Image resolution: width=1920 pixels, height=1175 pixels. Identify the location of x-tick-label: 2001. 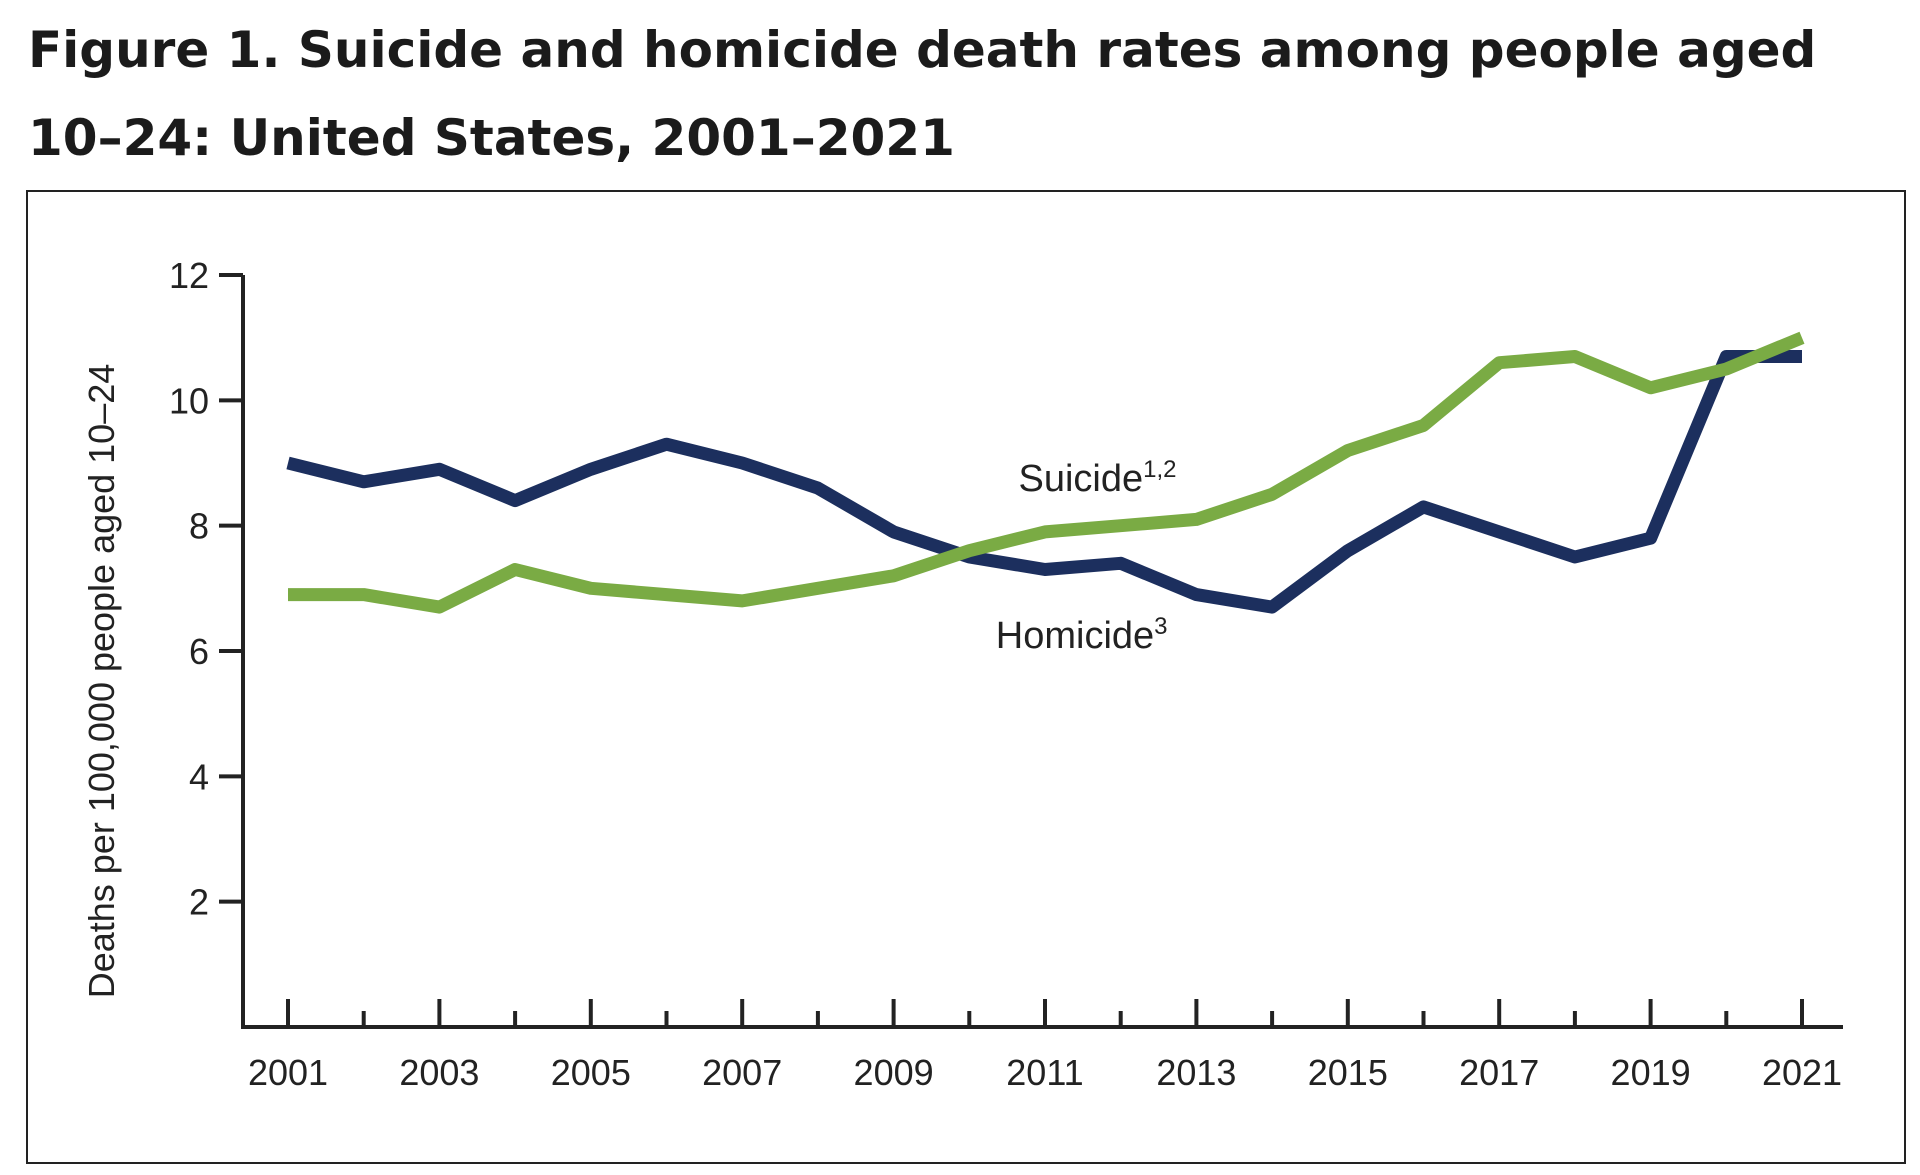
(288, 1072).